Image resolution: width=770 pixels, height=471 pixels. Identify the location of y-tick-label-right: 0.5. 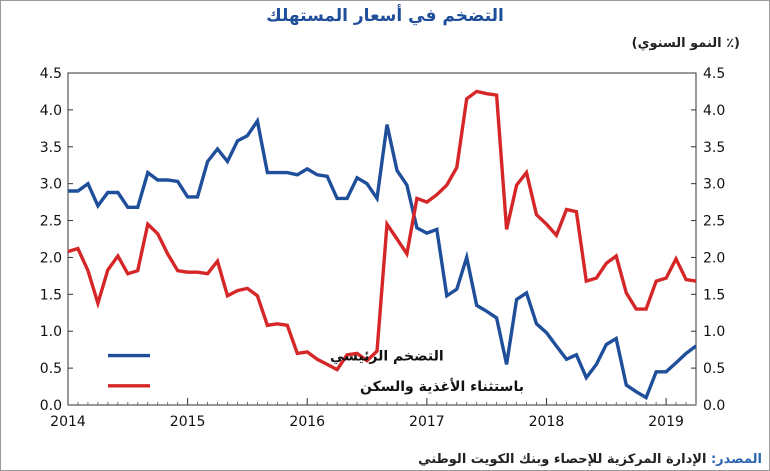
(714, 369).